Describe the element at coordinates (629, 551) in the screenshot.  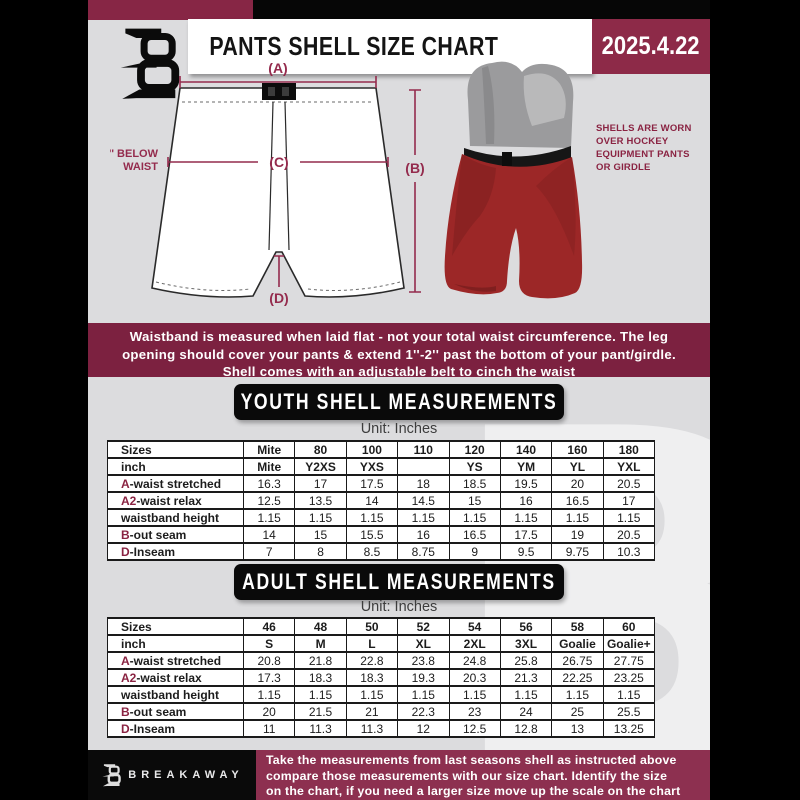
I see `value-cell: 10.3` at that location.